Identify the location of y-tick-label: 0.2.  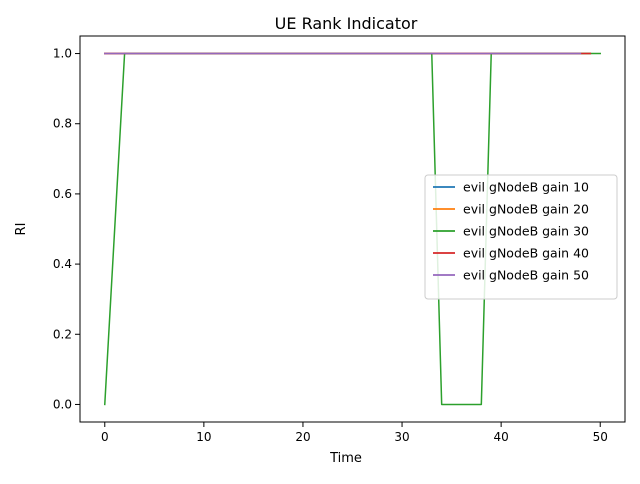
(62, 334).